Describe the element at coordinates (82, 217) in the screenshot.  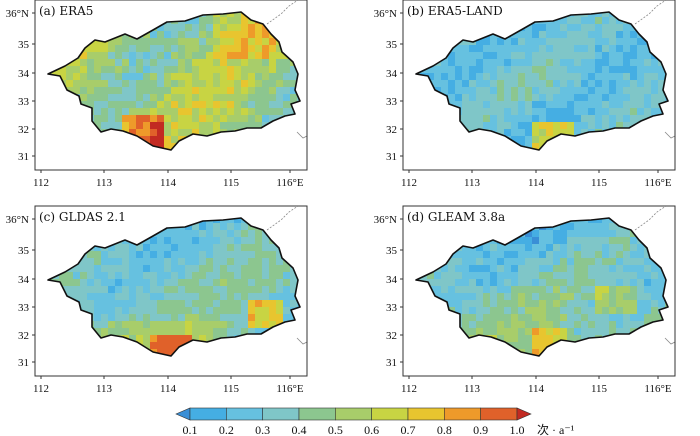
I see `panel-label: (c) GLDAS 2.1` at that location.